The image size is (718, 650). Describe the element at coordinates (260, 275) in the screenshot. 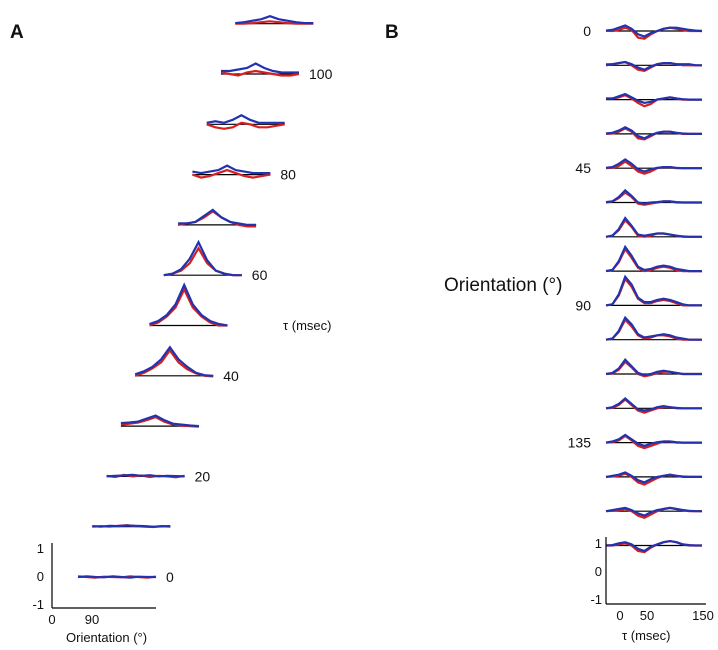

I see `panel-a-delay-label-60: 60` at that location.